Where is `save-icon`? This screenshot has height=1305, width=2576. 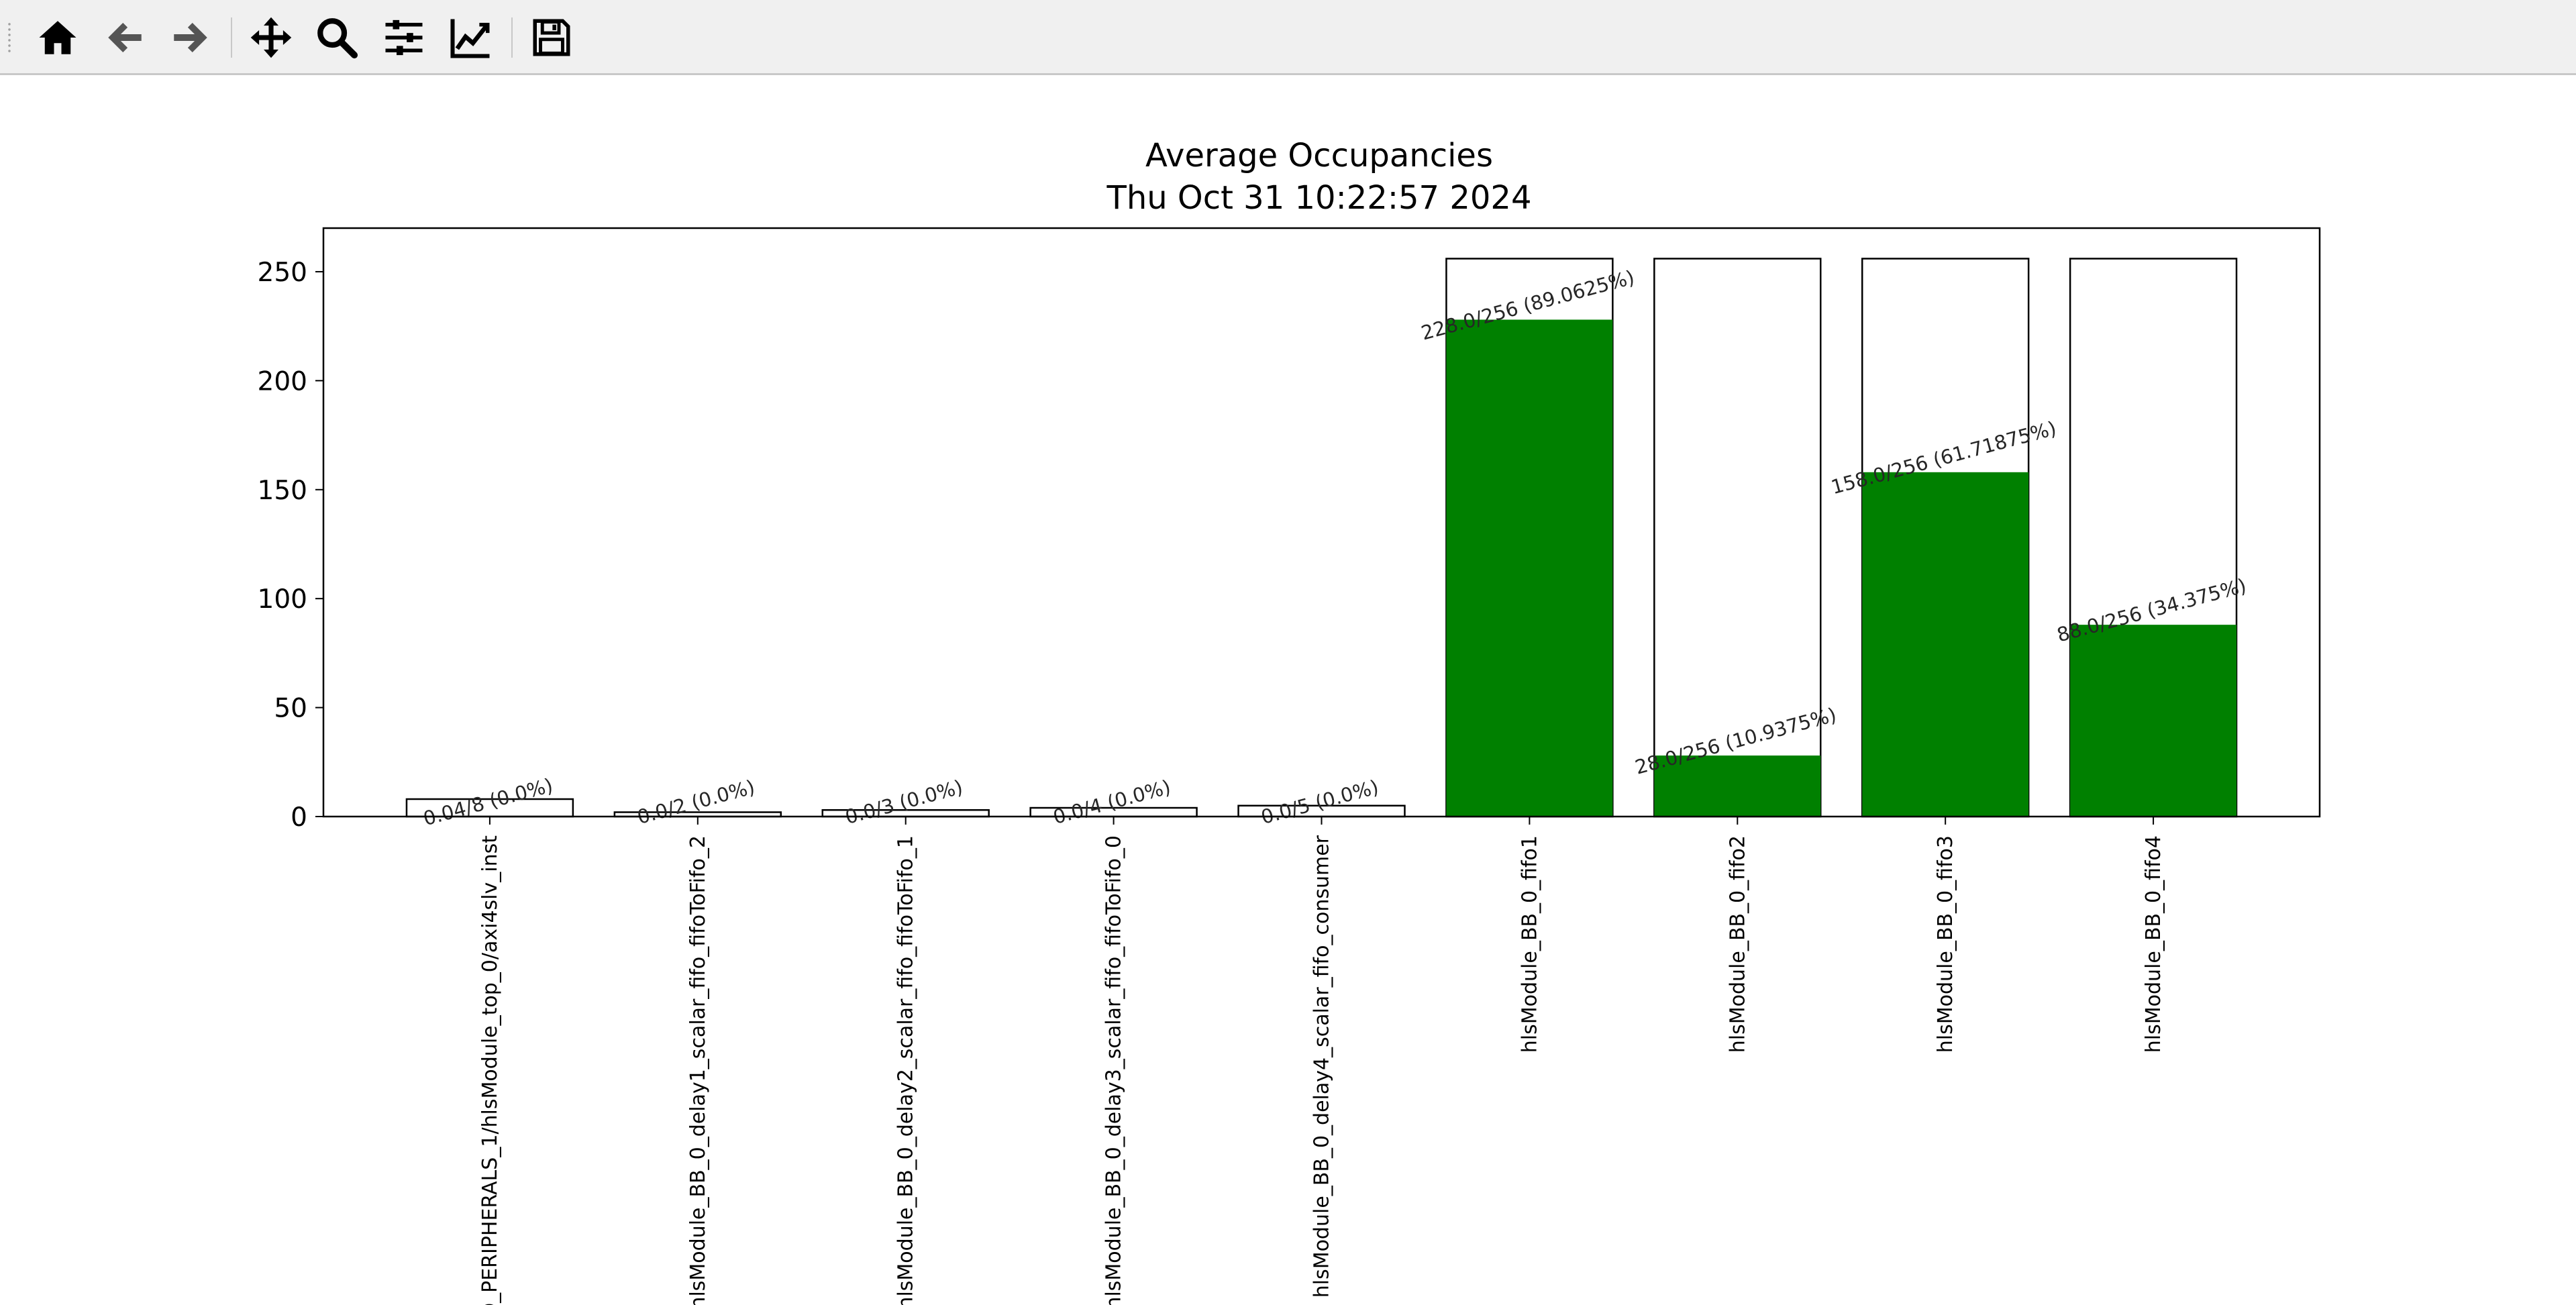
save-icon is located at coordinates (551, 37).